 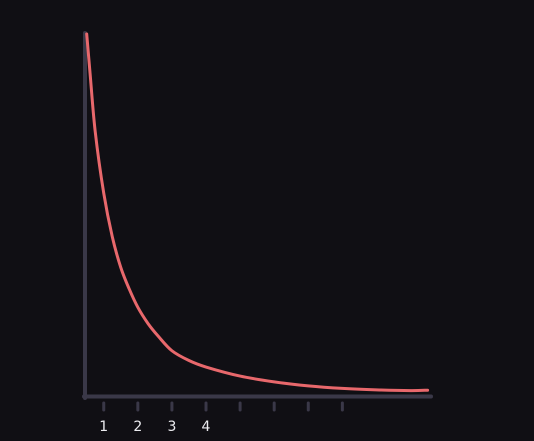 What do you see at coordinates (137, 427) in the screenshot?
I see `x-tick-label: 2` at bounding box center [137, 427].